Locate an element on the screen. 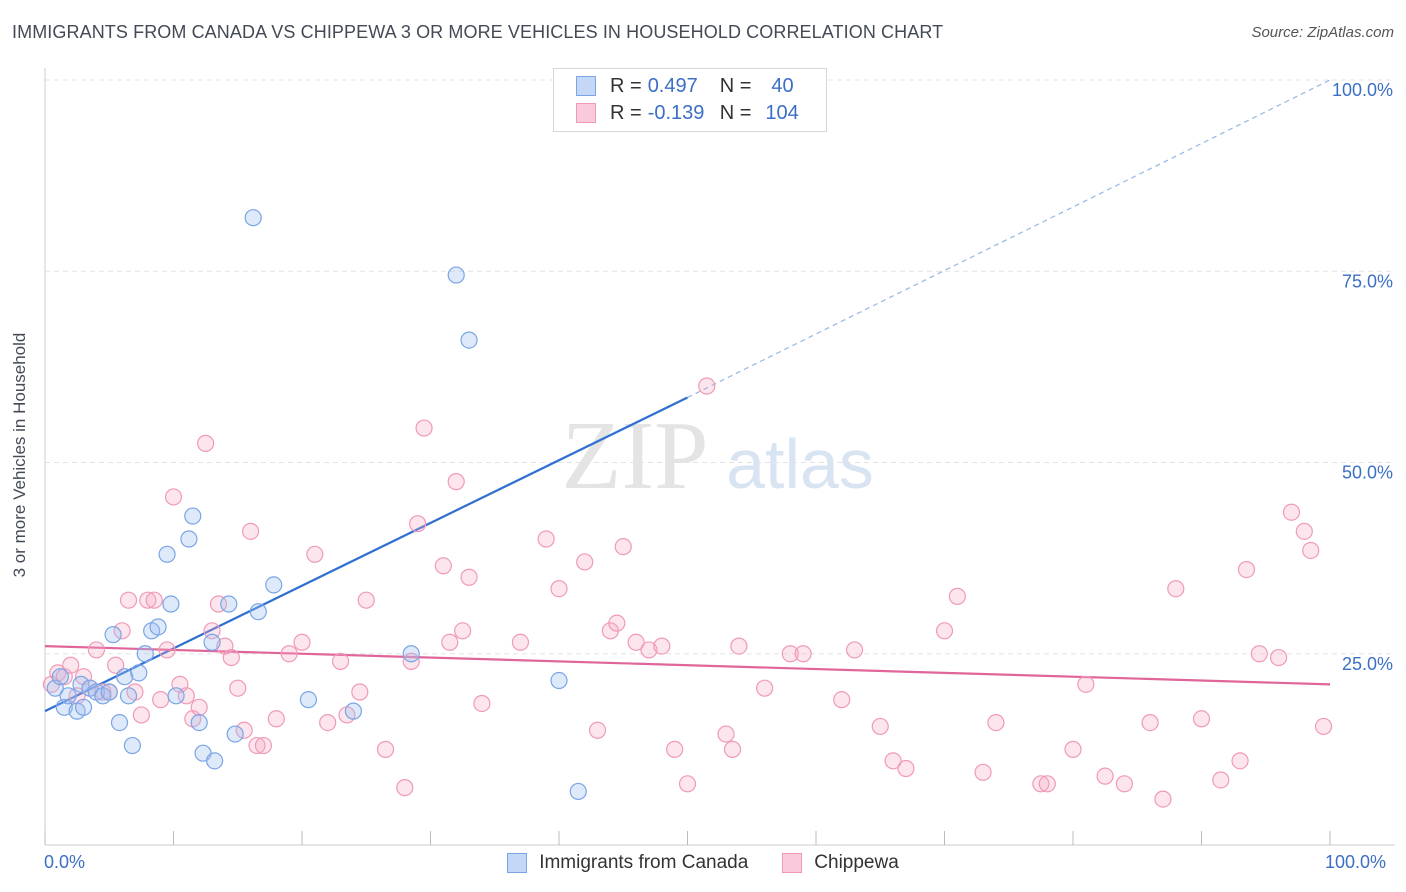  legend-item-chippewa: Chippewa is located at coordinates (840, 863).